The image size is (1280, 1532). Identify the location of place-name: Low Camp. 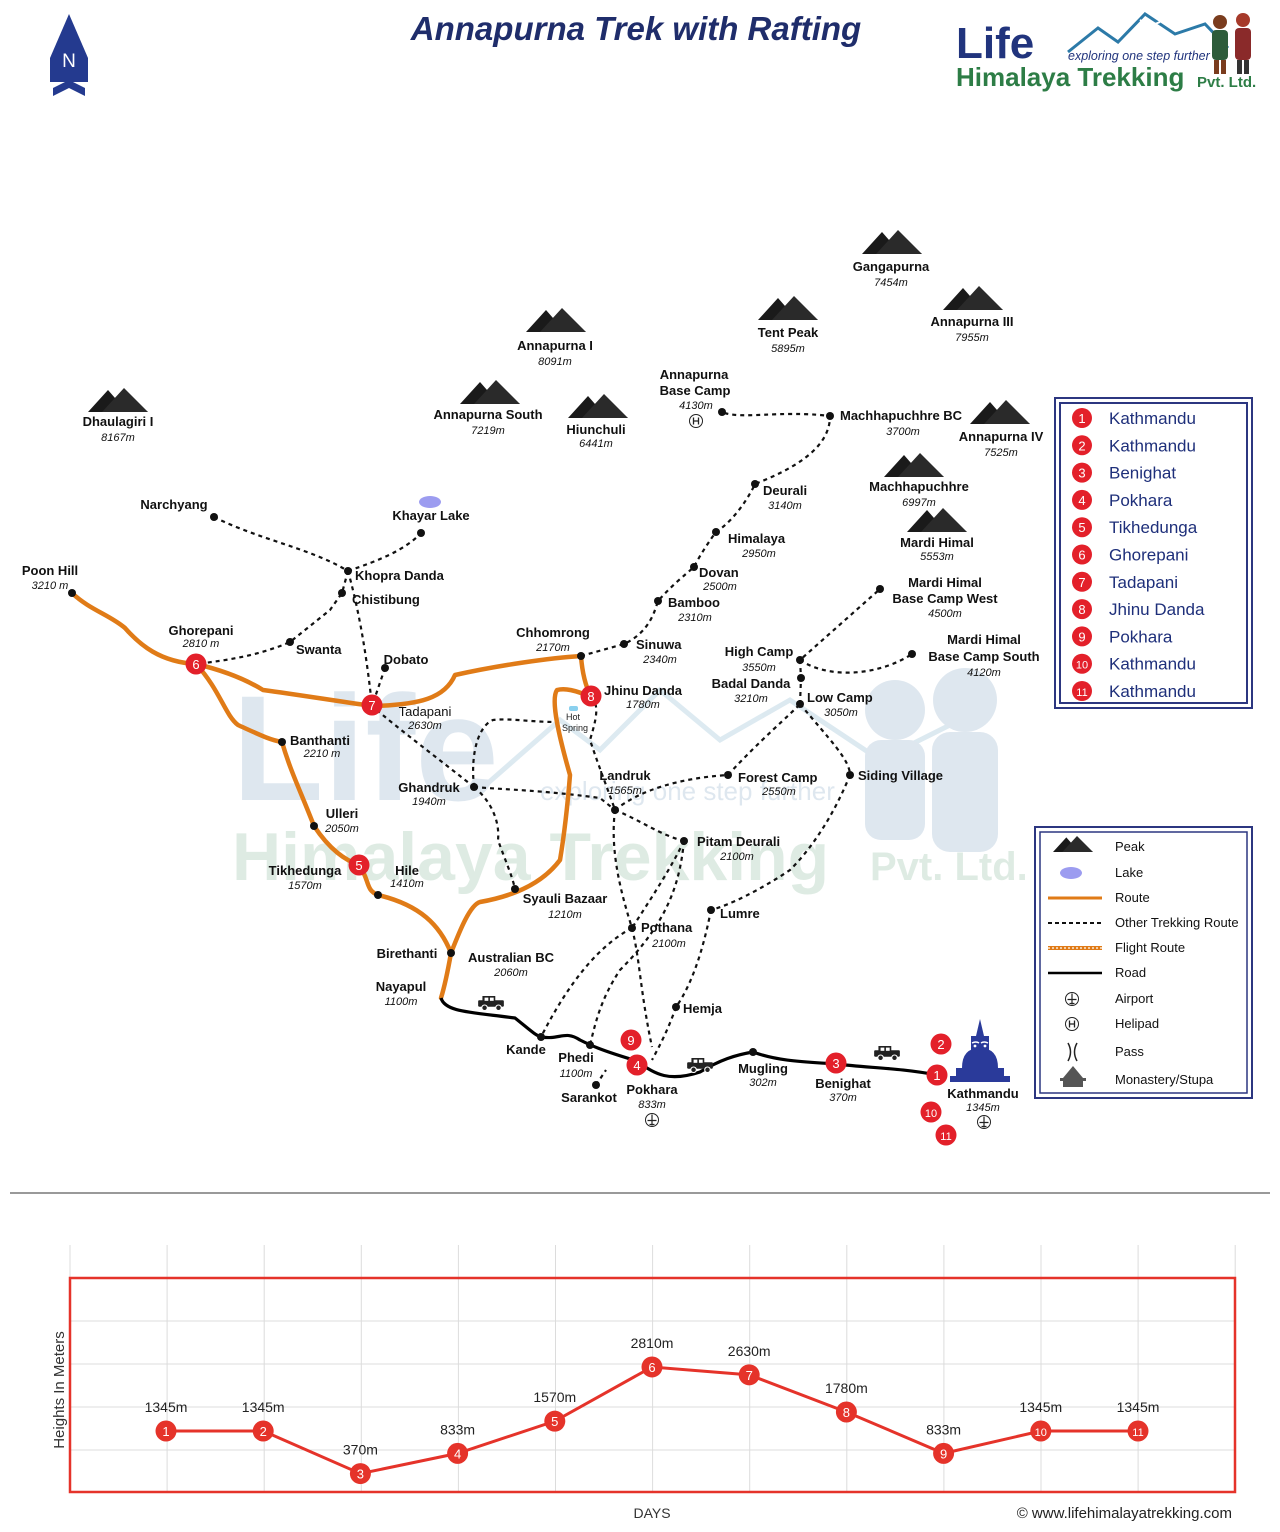
(840, 697).